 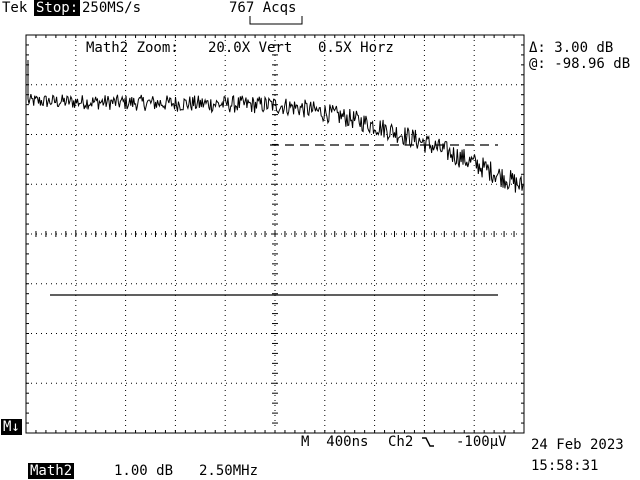 I want to click on acquisition-count: 767 Acqs, so click(x=263, y=8).